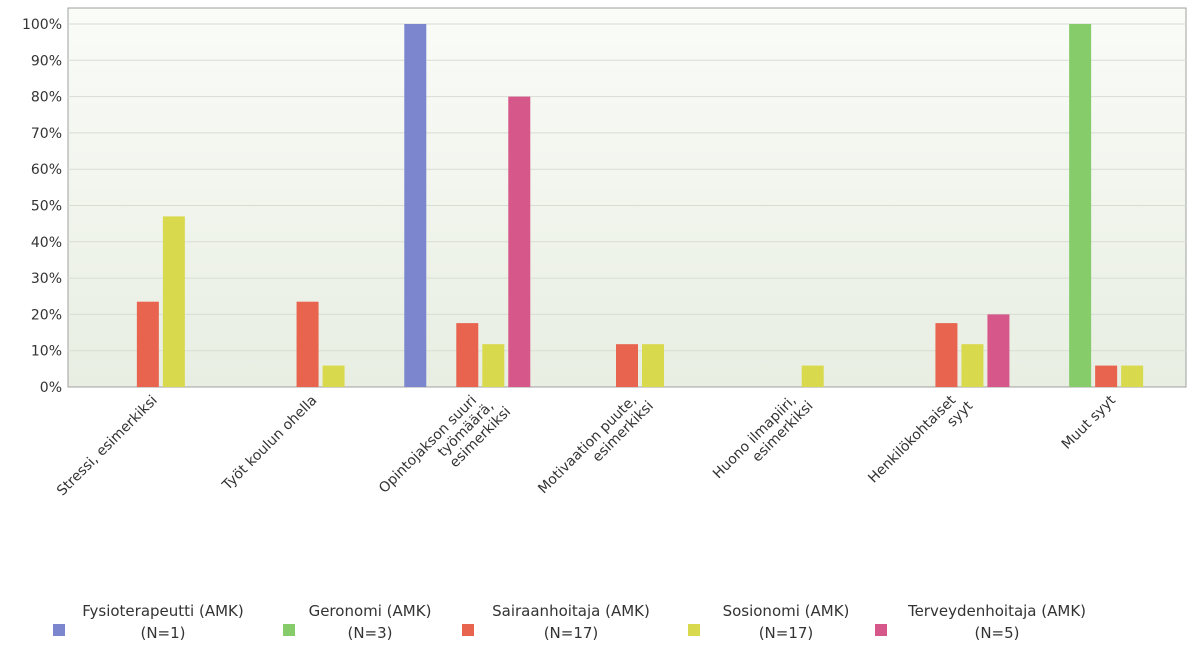 The width and height of the screenshot is (1193, 652). What do you see at coordinates (46, 170) in the screenshot?
I see `y-tick-label: 60%` at bounding box center [46, 170].